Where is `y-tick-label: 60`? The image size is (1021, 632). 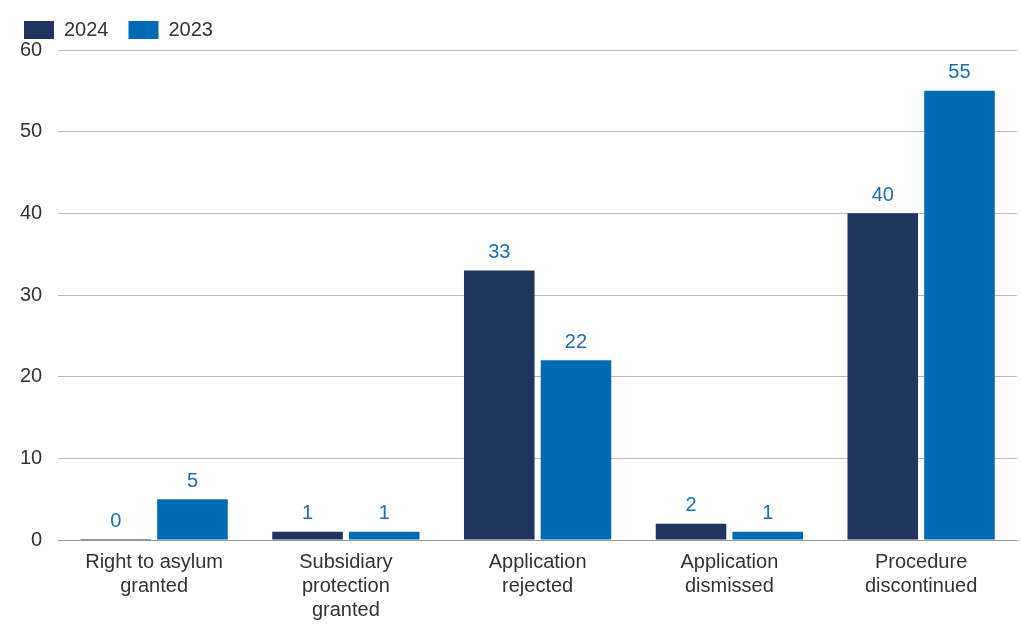
y-tick-label: 60 is located at coordinates (31, 48).